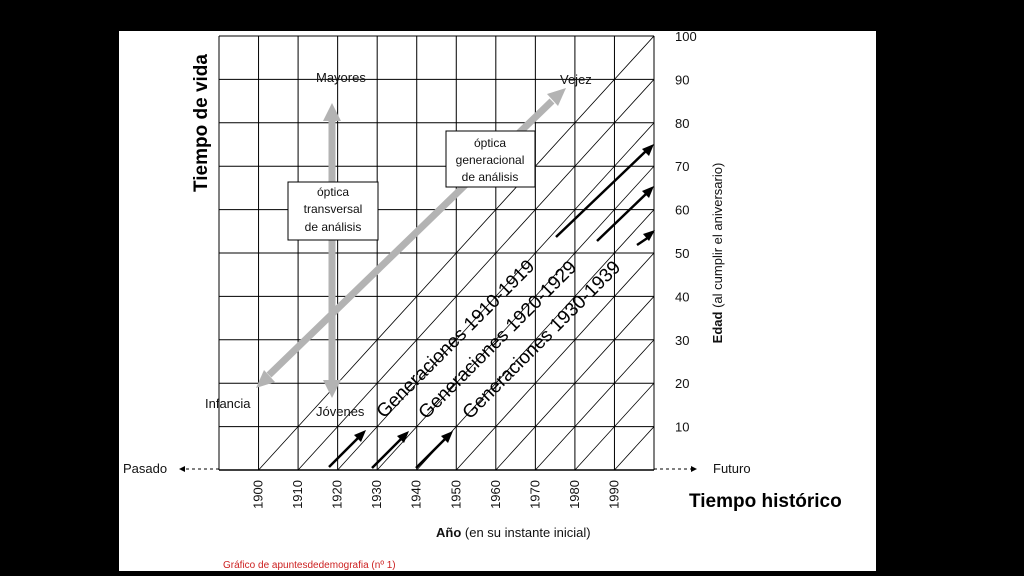  I want to click on box-transversal-line2: transversal, so click(333, 209).